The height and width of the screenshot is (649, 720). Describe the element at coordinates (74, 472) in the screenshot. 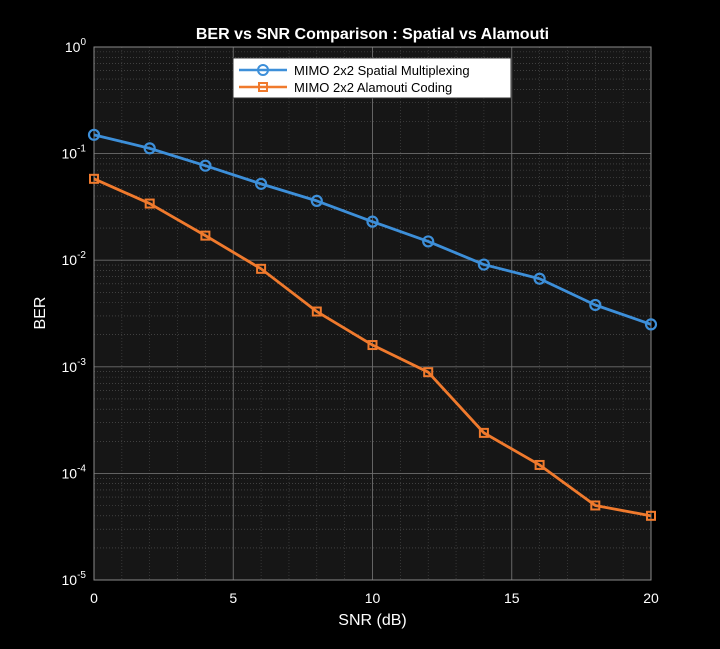

I see `y-tick-label: 10⁻⁴` at that location.